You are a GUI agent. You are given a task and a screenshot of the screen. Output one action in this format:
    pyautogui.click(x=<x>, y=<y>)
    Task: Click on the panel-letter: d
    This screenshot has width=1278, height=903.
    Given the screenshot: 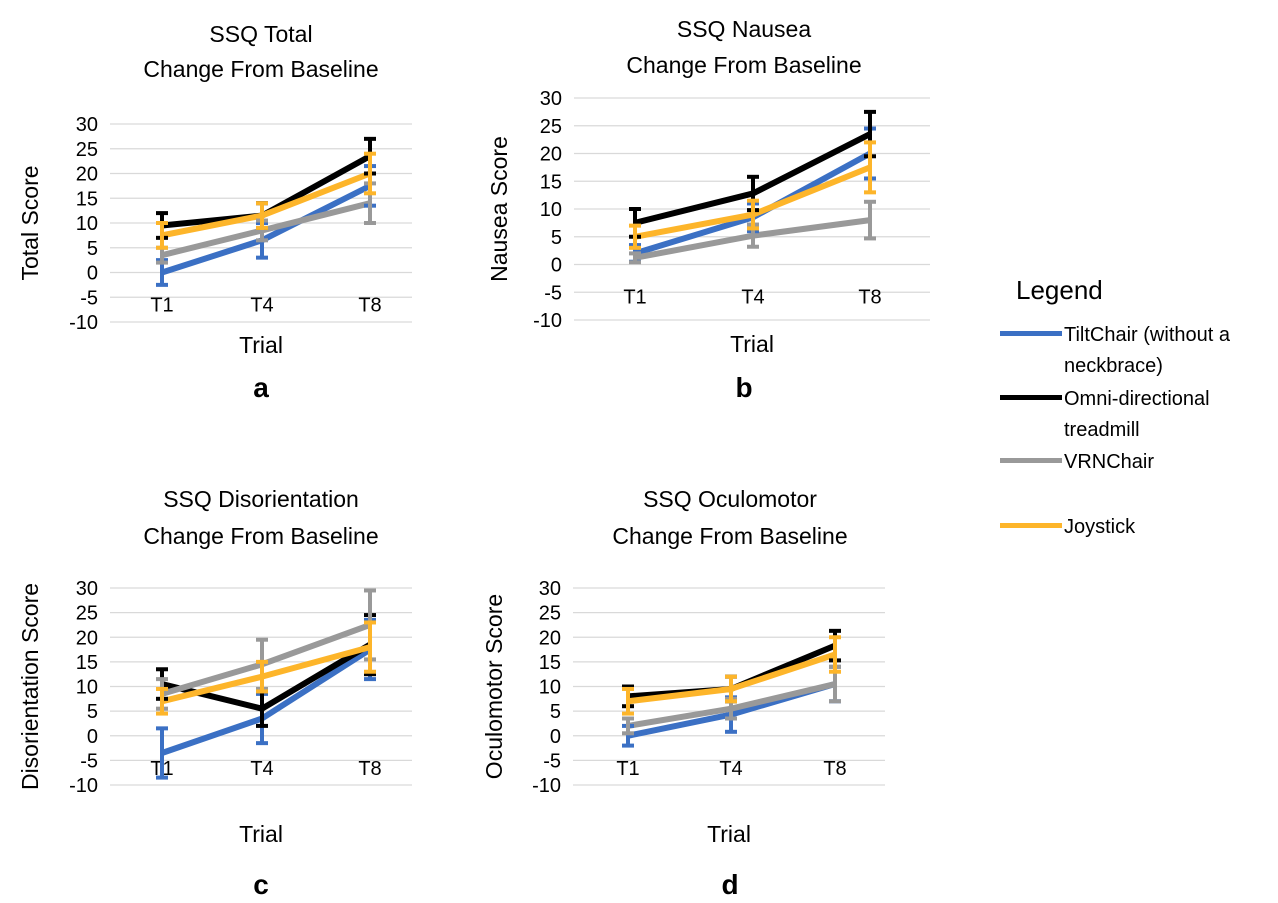 What is the action you would take?
    pyautogui.click(x=729, y=884)
    